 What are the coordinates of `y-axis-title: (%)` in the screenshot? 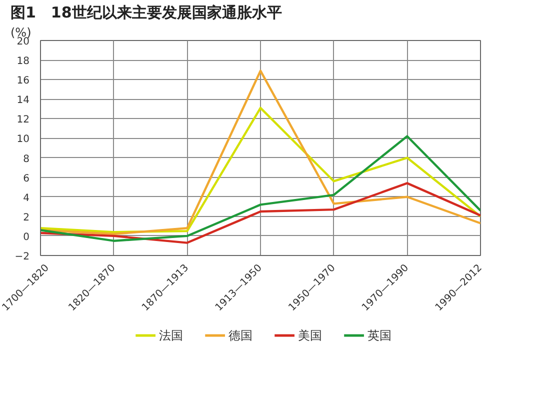 It's located at (21, 33).